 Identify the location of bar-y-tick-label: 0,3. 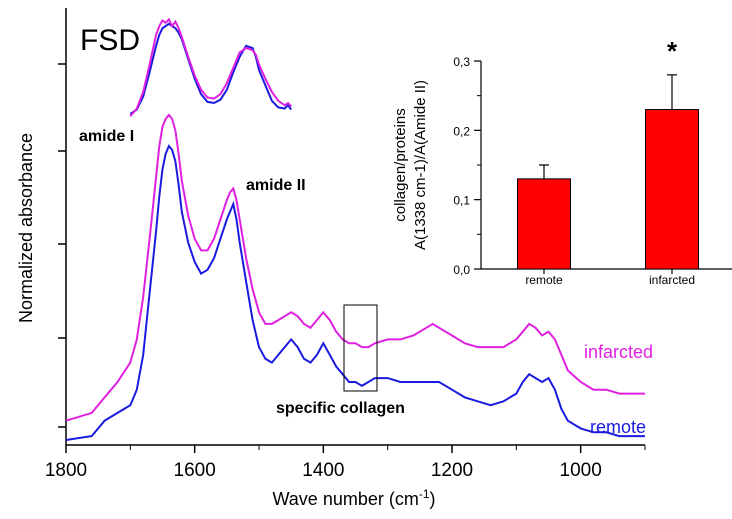
(461, 62).